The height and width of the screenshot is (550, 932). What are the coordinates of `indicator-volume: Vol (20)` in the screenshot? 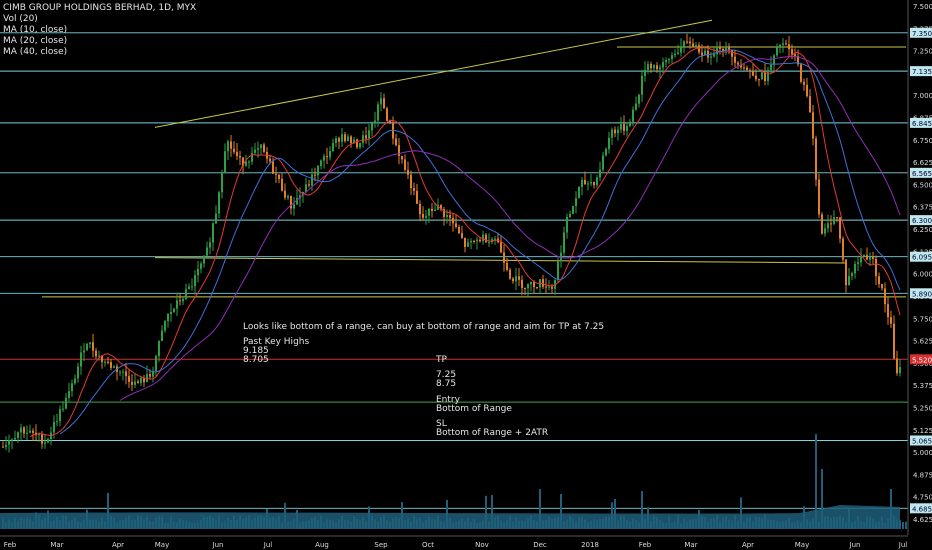 It's located at (20, 19).